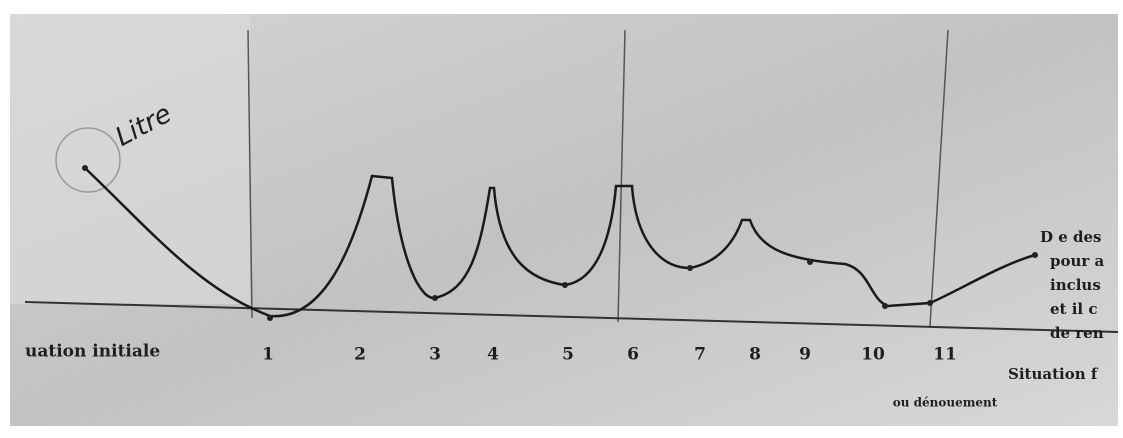  What do you see at coordinates (700, 355) in the screenshot?
I see `step-label: 7` at bounding box center [700, 355].